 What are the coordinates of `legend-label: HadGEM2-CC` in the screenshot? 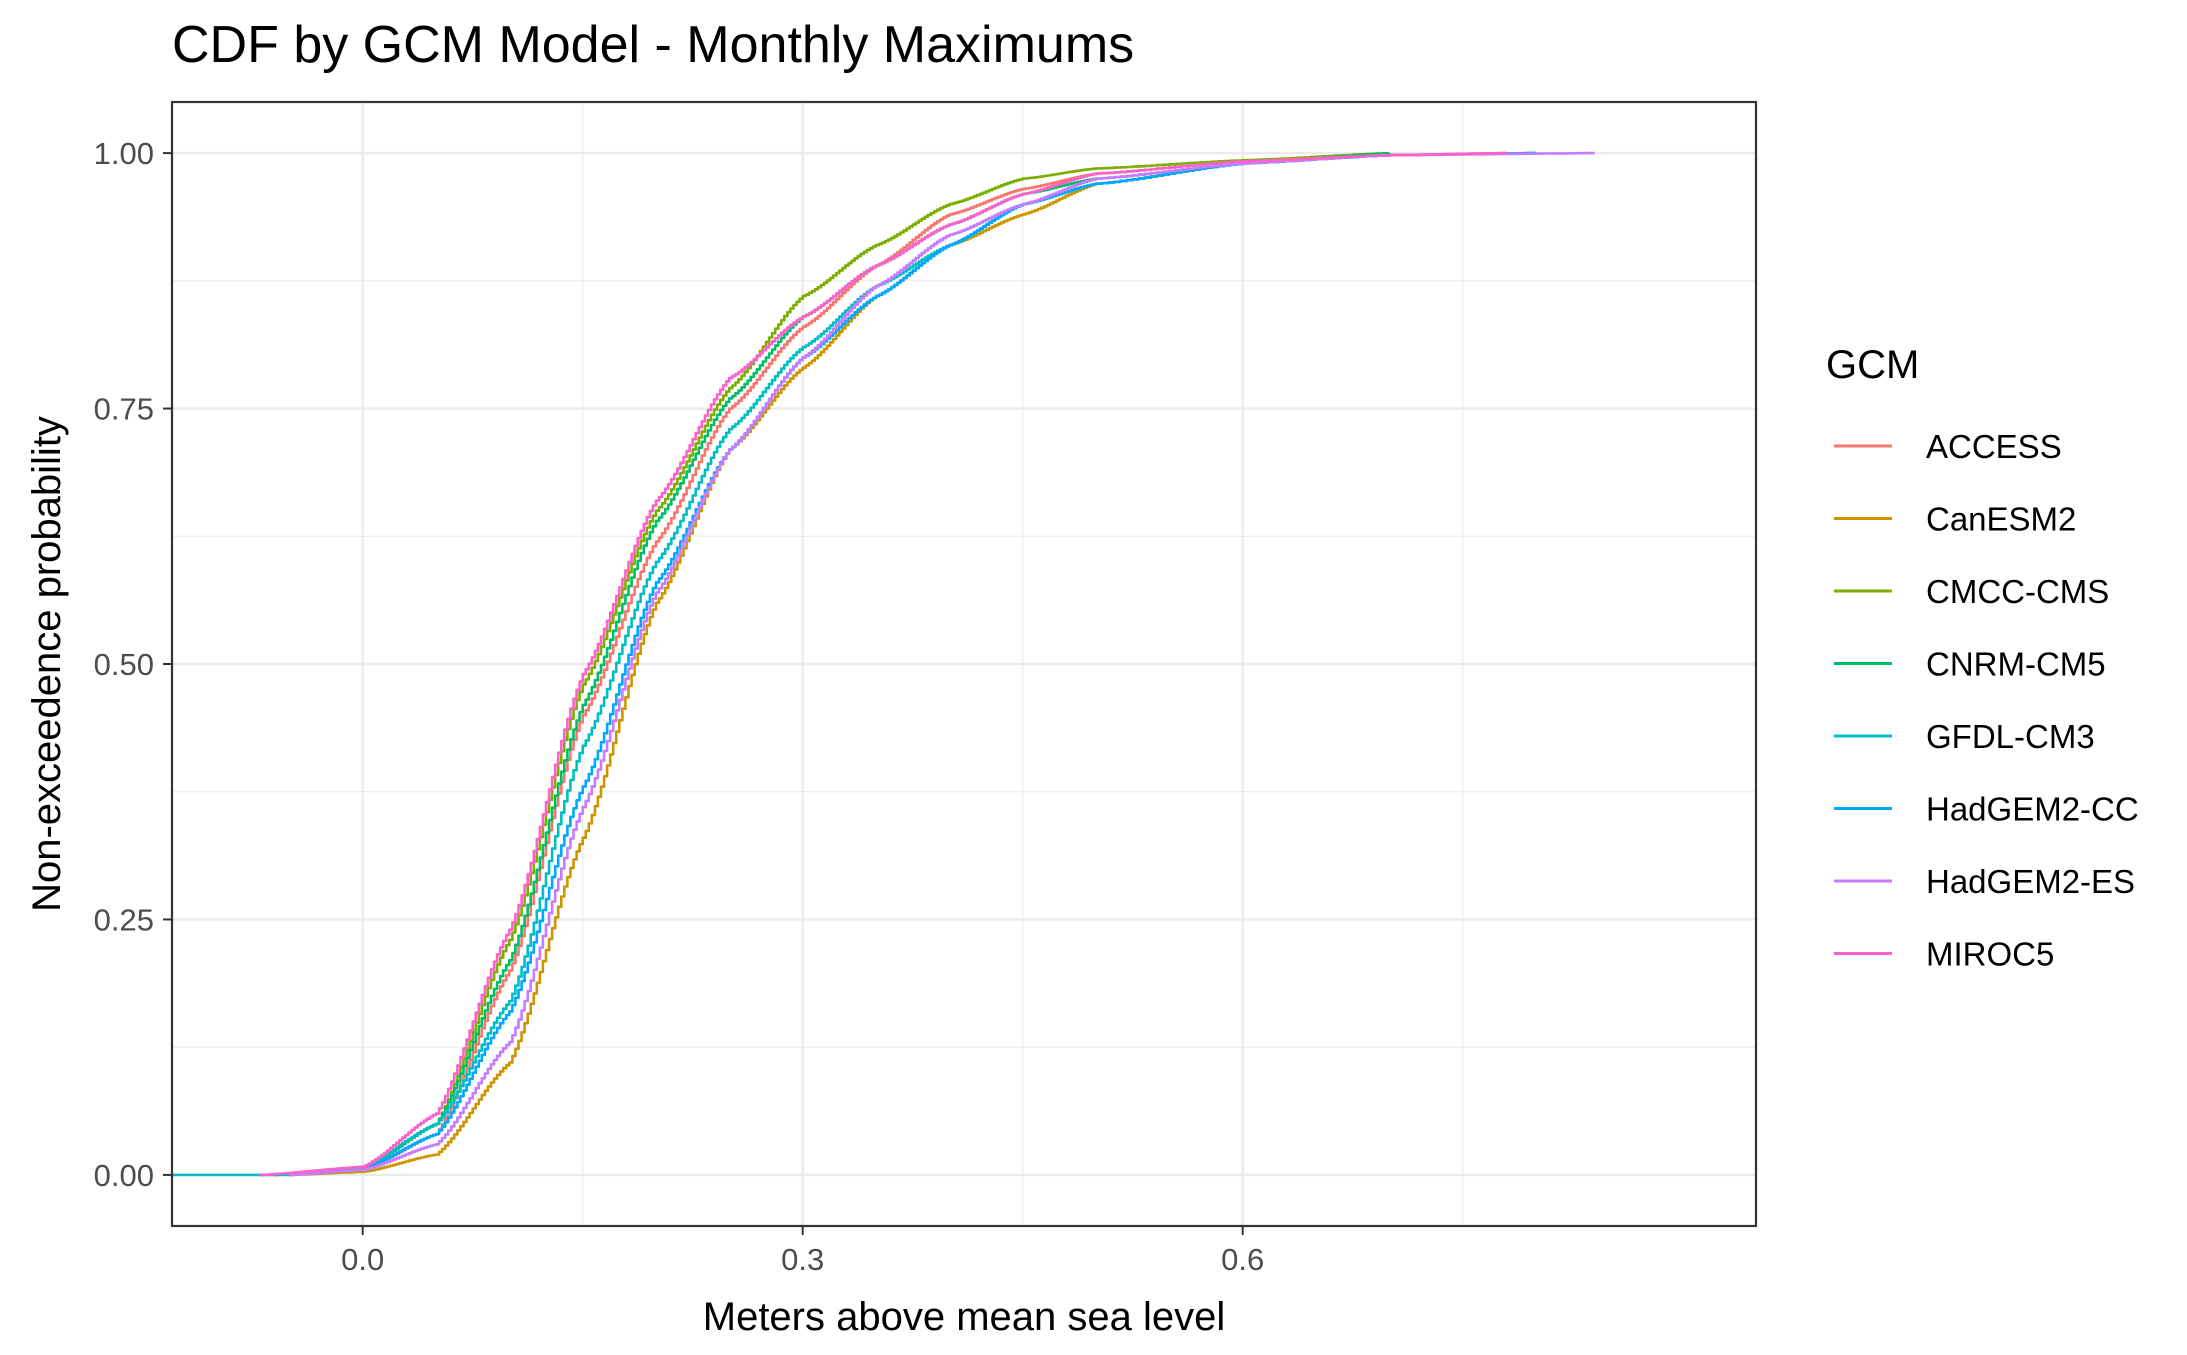 It's located at (2032, 809).